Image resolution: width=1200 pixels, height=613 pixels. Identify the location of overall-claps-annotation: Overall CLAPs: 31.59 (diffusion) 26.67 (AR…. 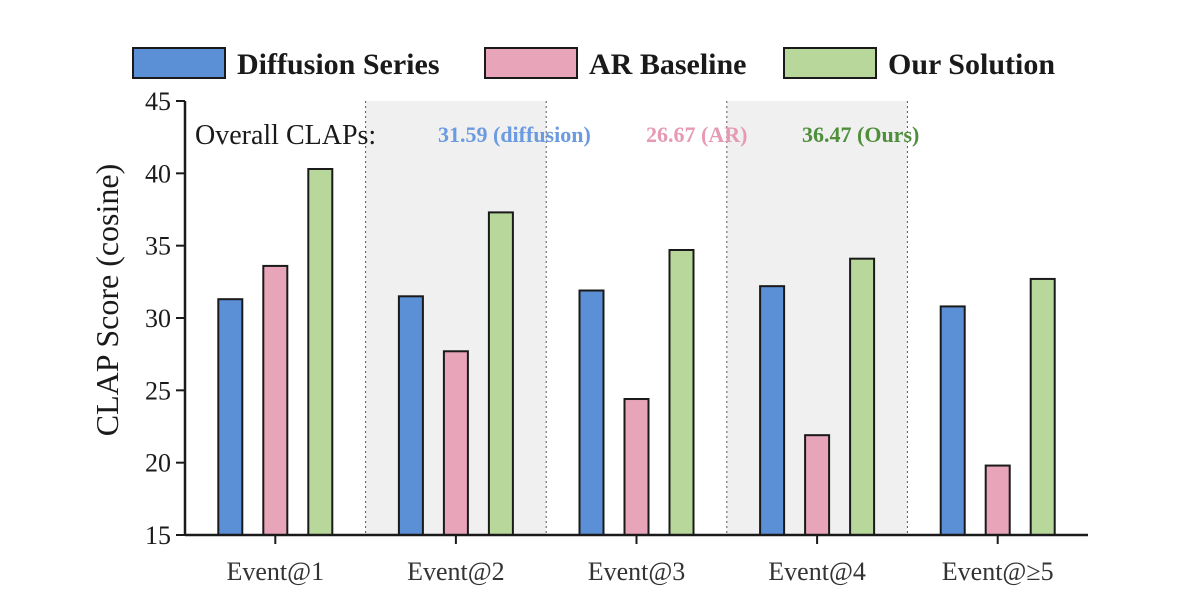
(557, 135).